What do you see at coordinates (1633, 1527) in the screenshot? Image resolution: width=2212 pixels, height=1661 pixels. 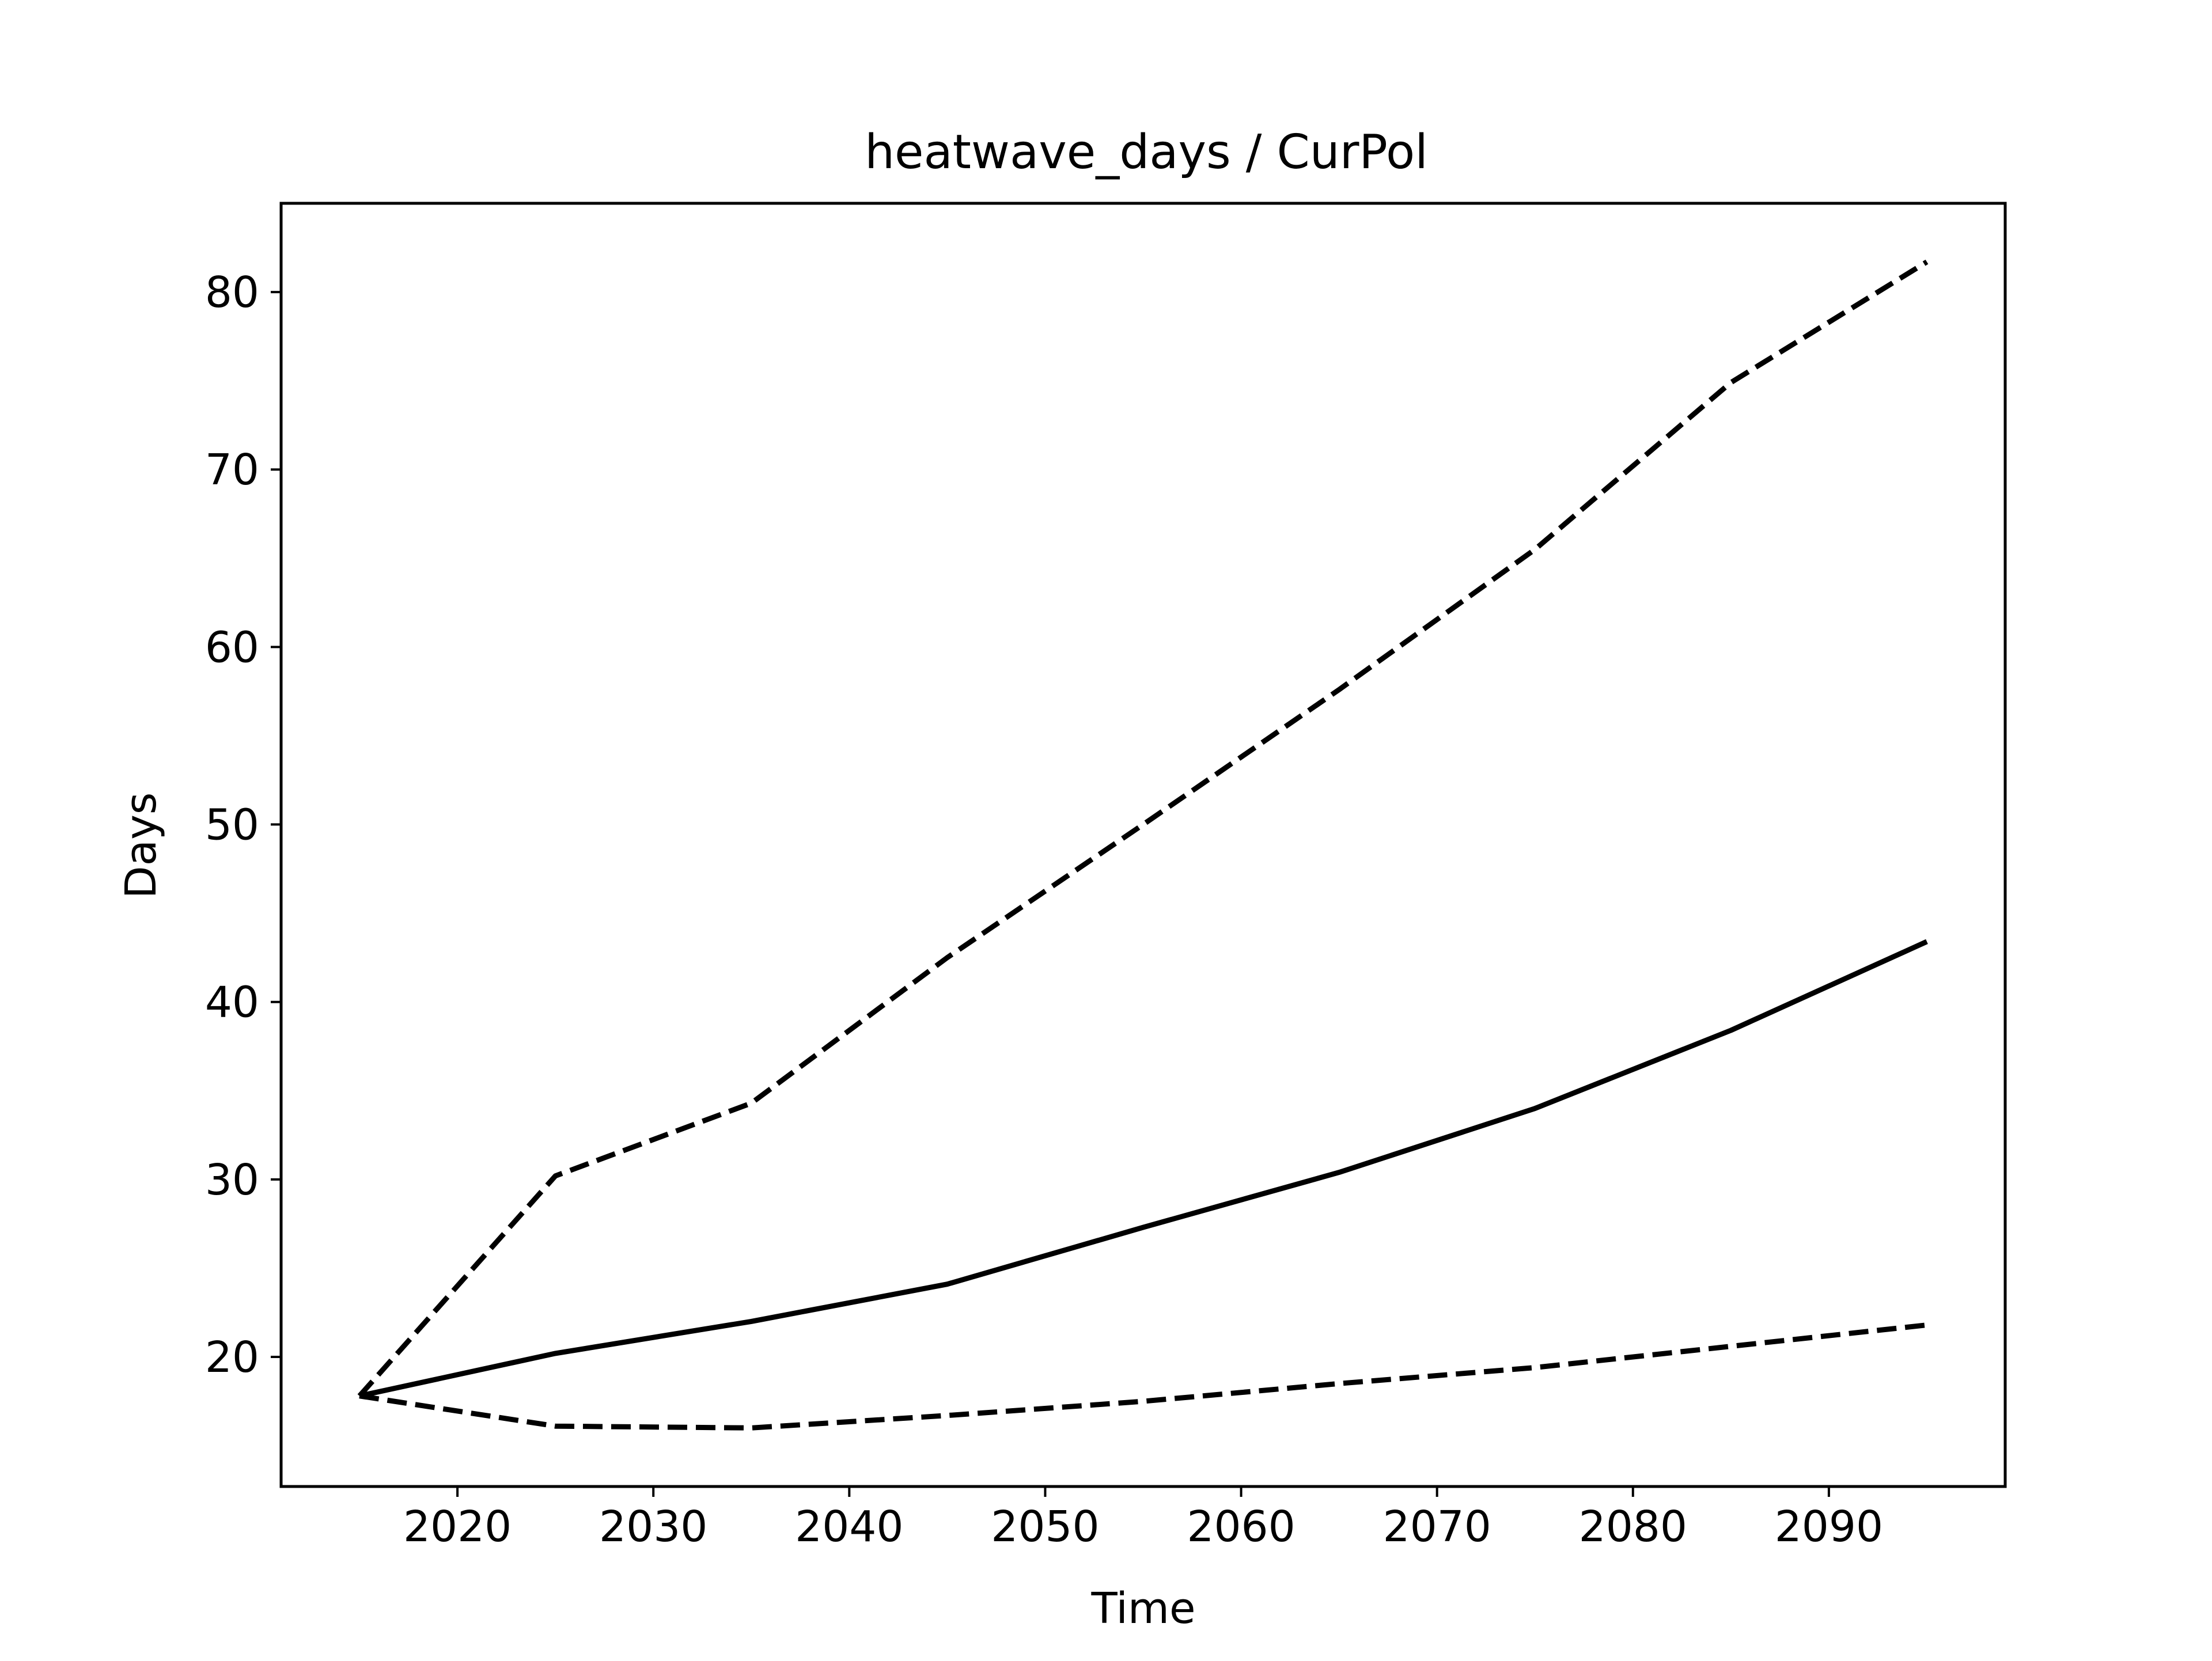 I see `x-tick-label: 2080` at bounding box center [1633, 1527].